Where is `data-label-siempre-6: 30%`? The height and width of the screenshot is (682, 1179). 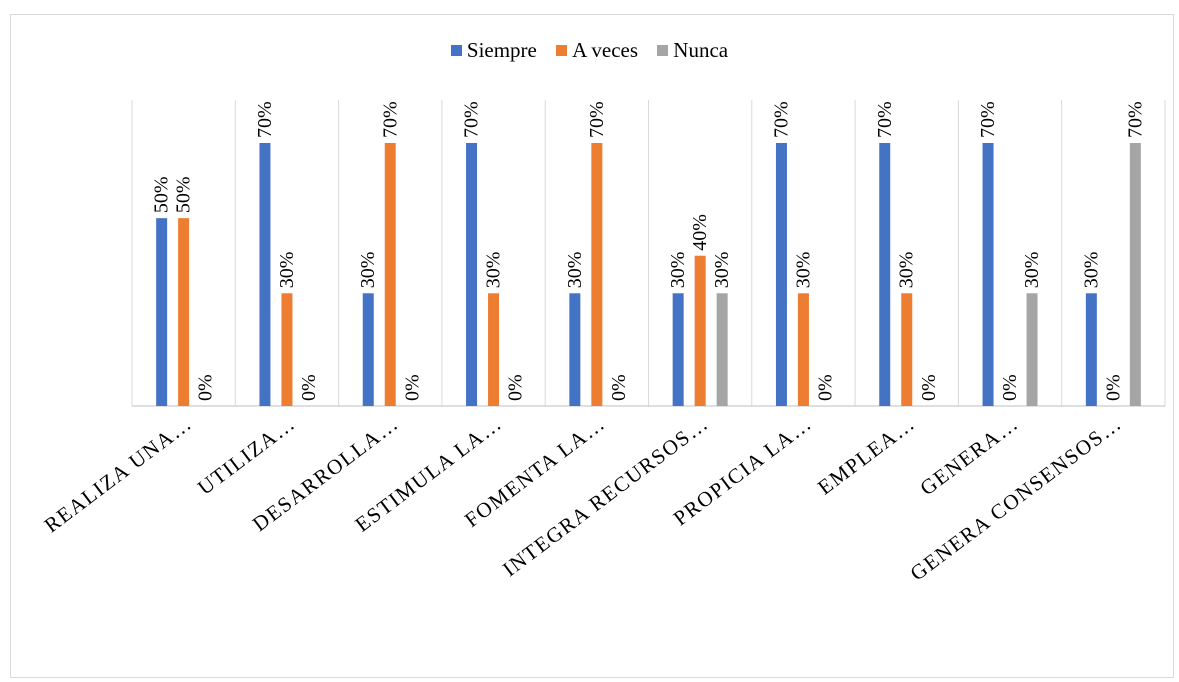 data-label-siempre-6: 30% is located at coordinates (678, 270).